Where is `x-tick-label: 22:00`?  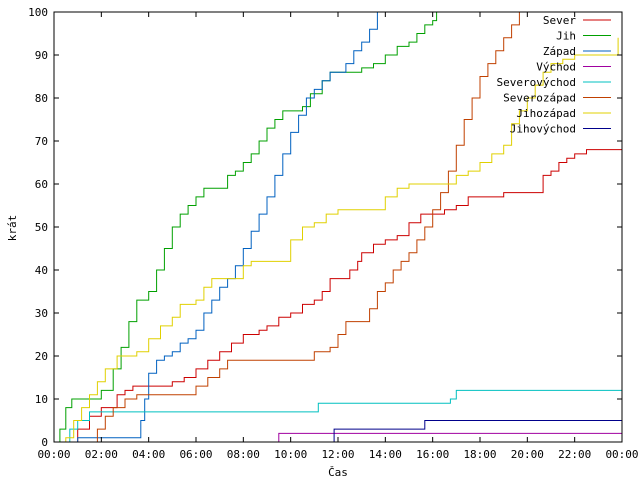 x-tick-label: 22:00 is located at coordinates (574, 454).